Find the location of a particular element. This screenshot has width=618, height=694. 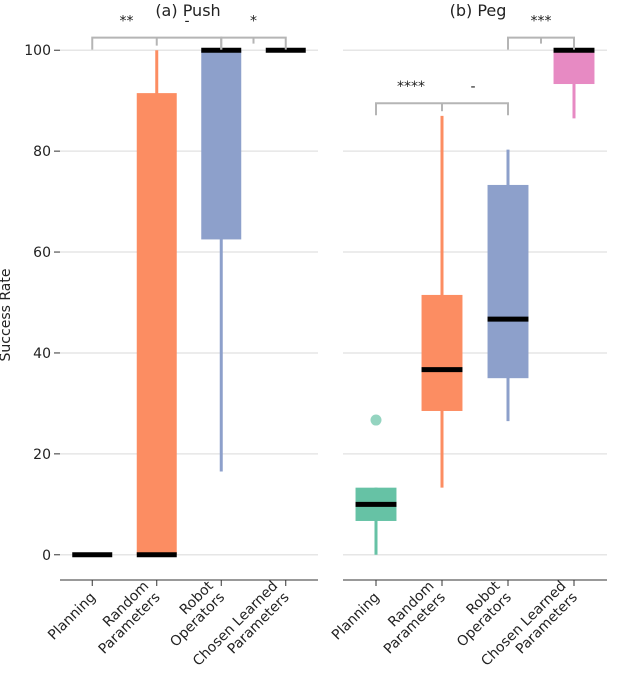

panel-title: (a) Push is located at coordinates (187, 10).